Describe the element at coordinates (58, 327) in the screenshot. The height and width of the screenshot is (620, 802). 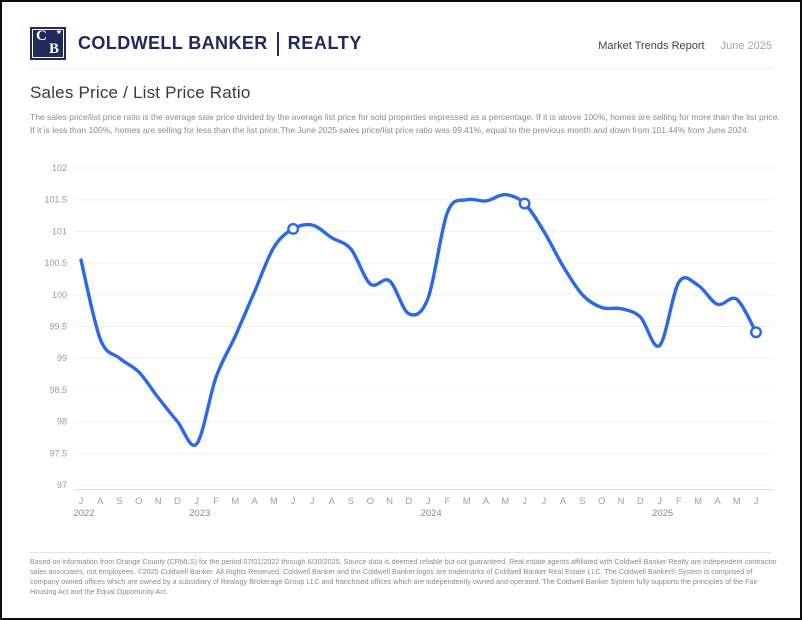
I see `y-axis-tick-label: 99.5` at that location.